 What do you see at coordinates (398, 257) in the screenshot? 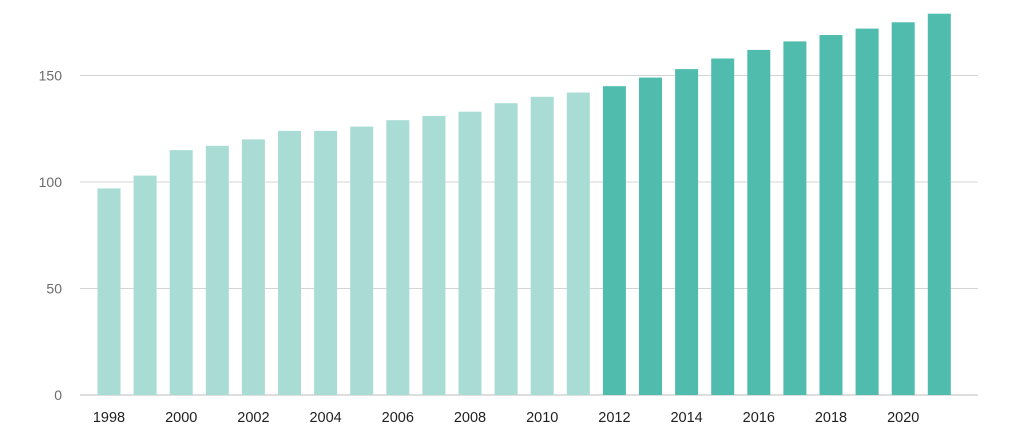
I see `bar-2006` at bounding box center [398, 257].